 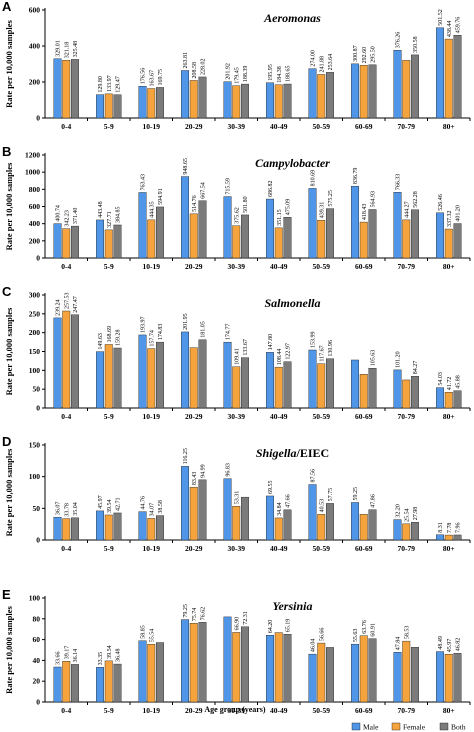 I want to click on data-label: 69.55, so click(x=271, y=487).